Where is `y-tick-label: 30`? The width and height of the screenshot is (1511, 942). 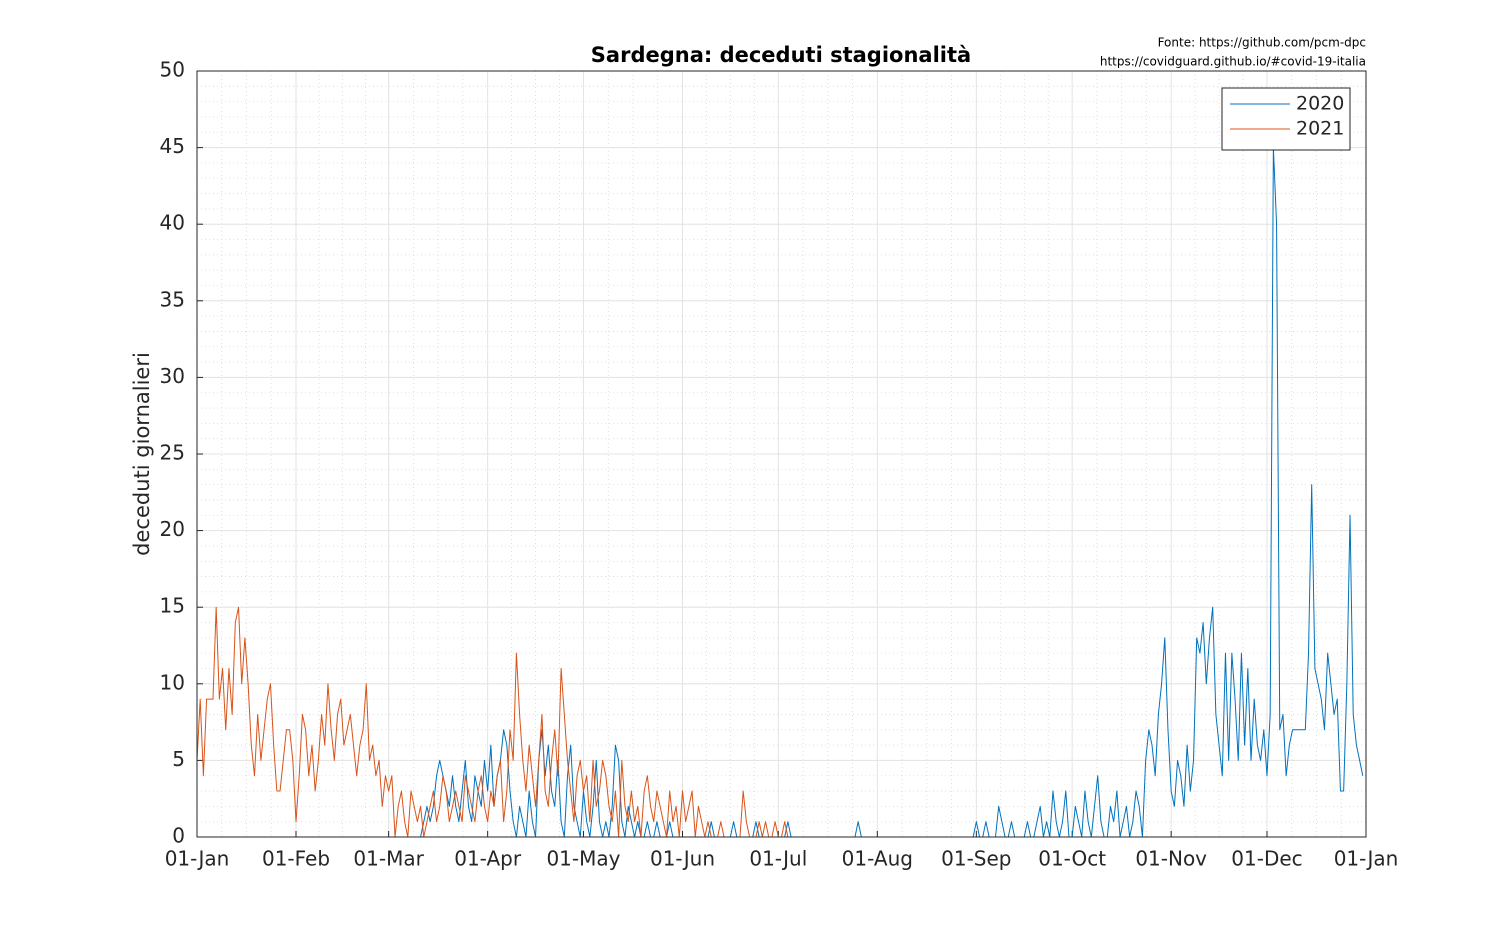
y-tick-label: 30 is located at coordinates (172, 376).